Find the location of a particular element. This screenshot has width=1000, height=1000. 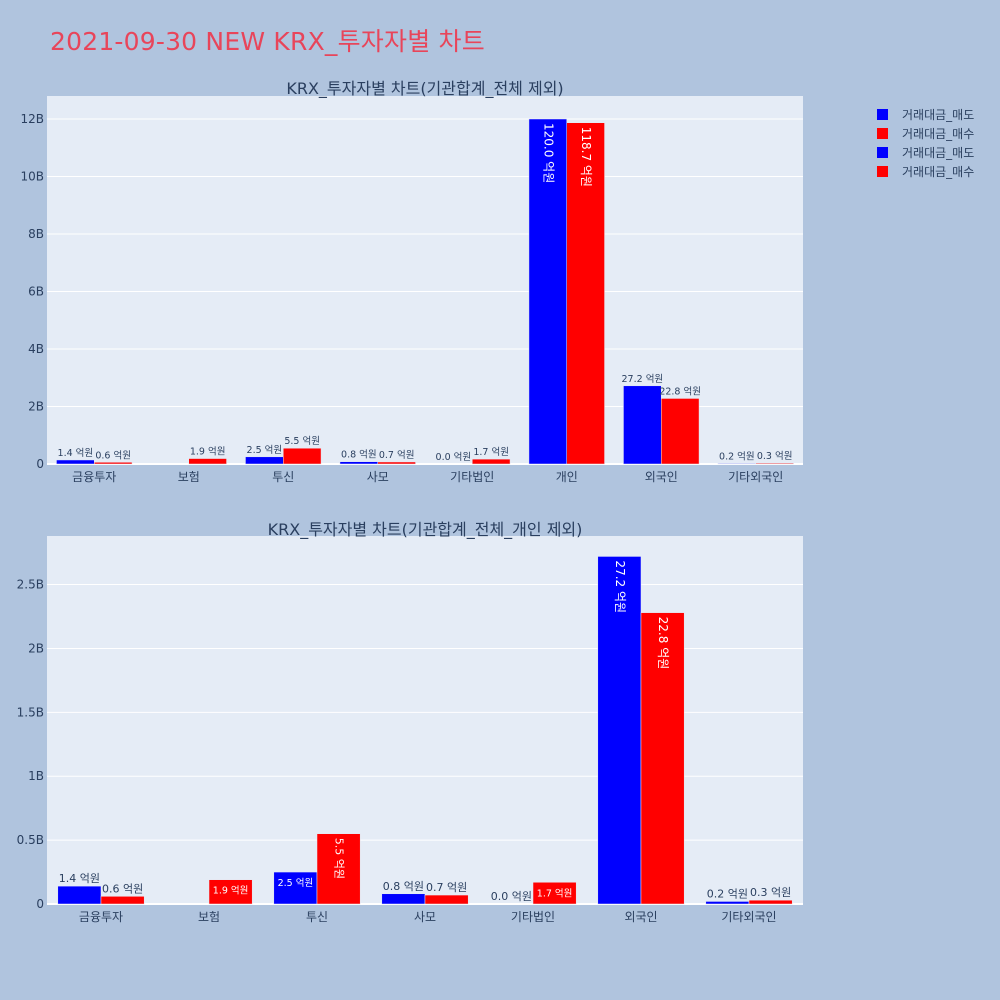

chart-title: KRX_투자자별 차트(기관합계_전체 제외) is located at coordinates (424, 89).